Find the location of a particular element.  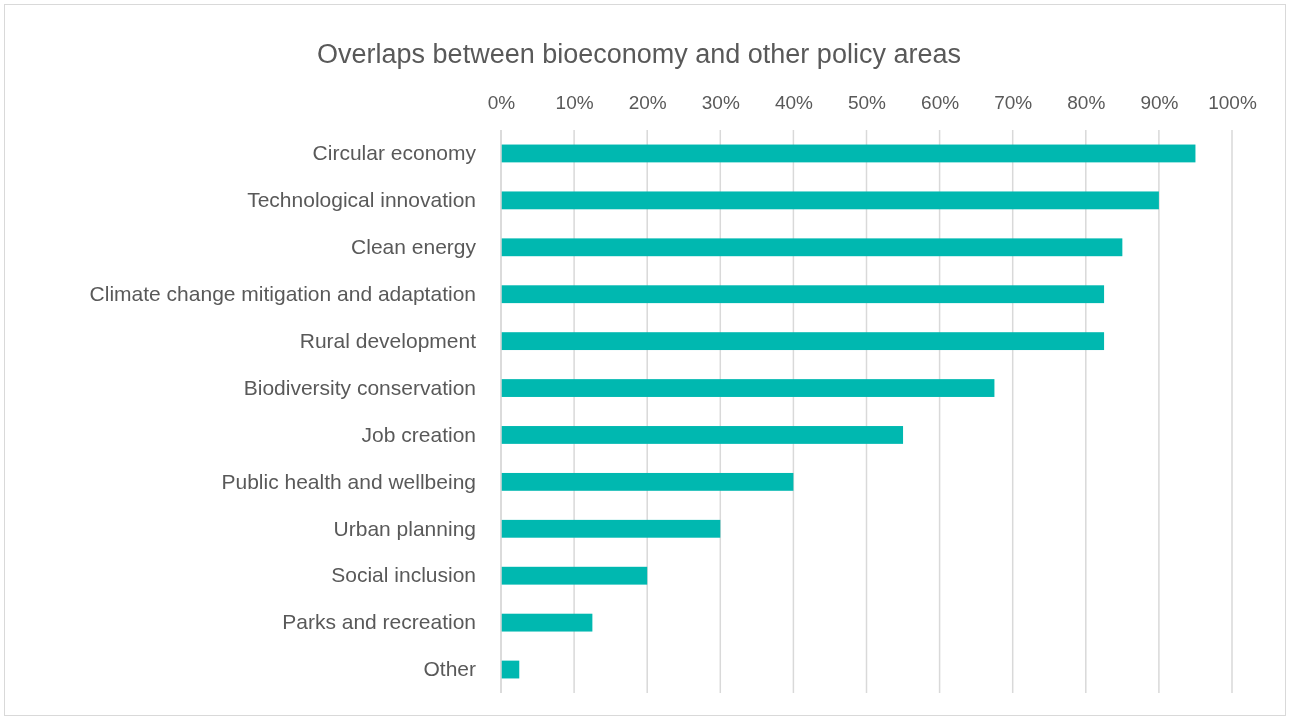

y-tick-label: Technological innovation is located at coordinates (361, 200).